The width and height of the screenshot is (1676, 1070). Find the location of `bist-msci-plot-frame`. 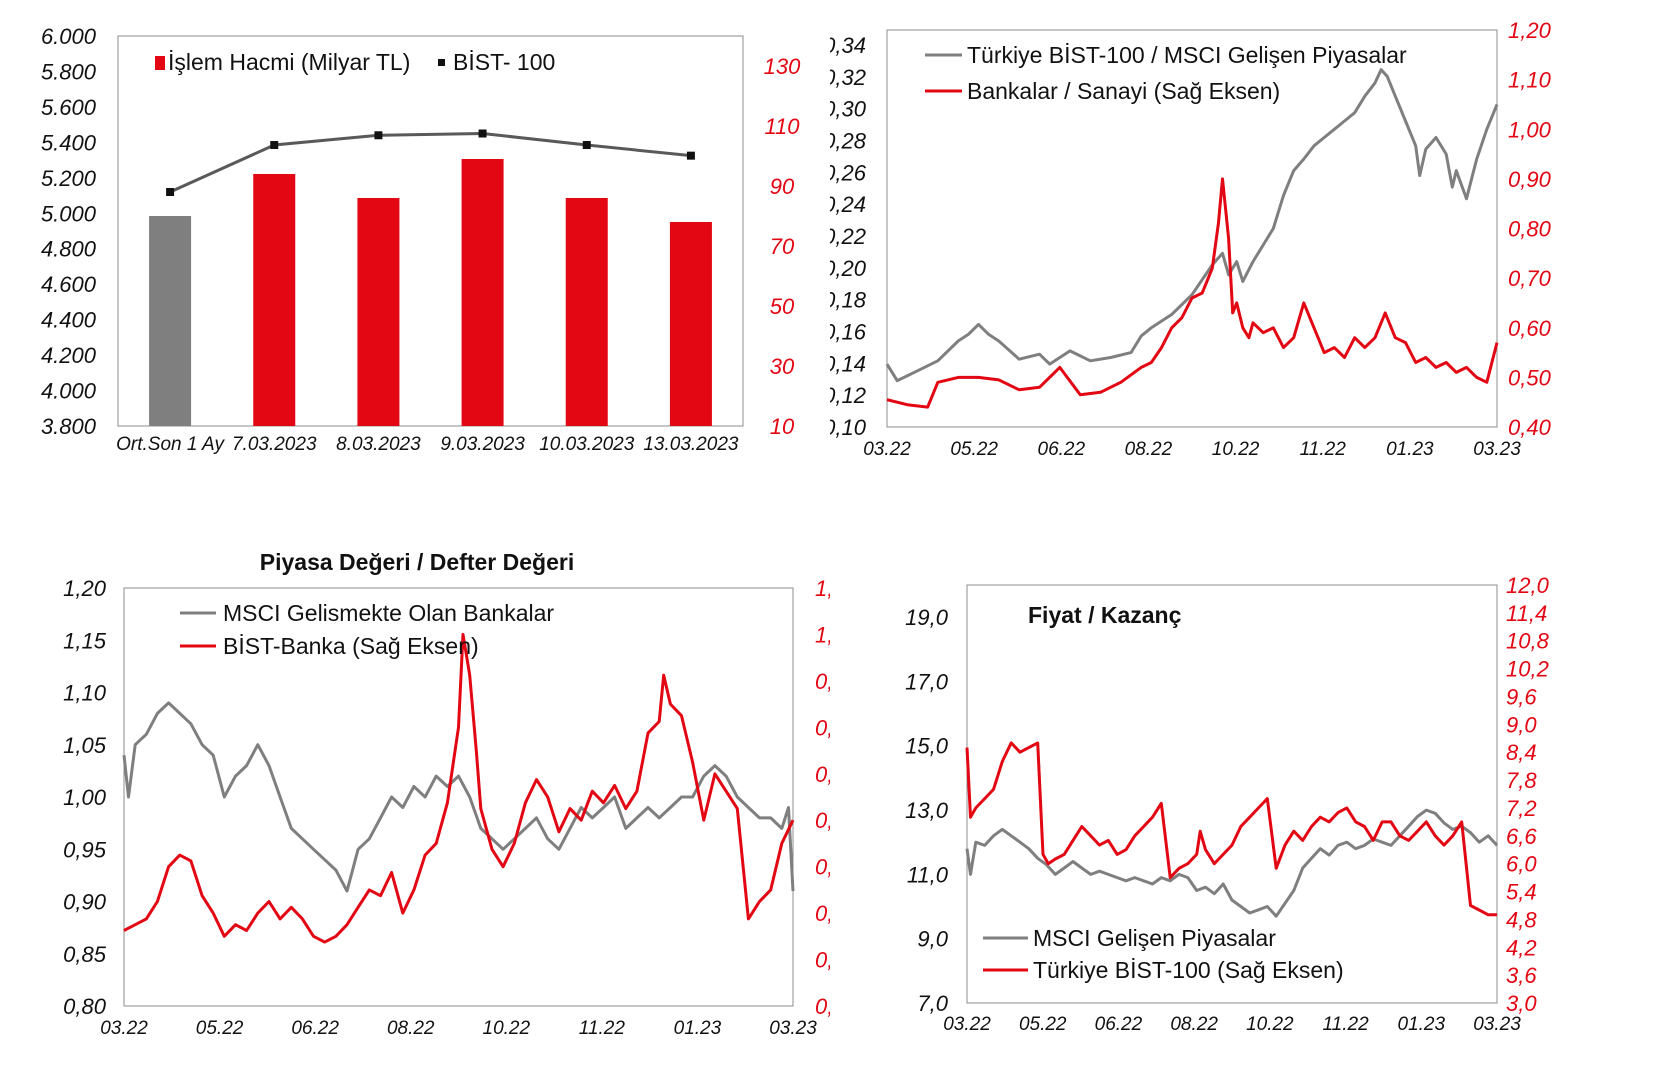

bist-msci-plot-frame is located at coordinates (1192, 228).